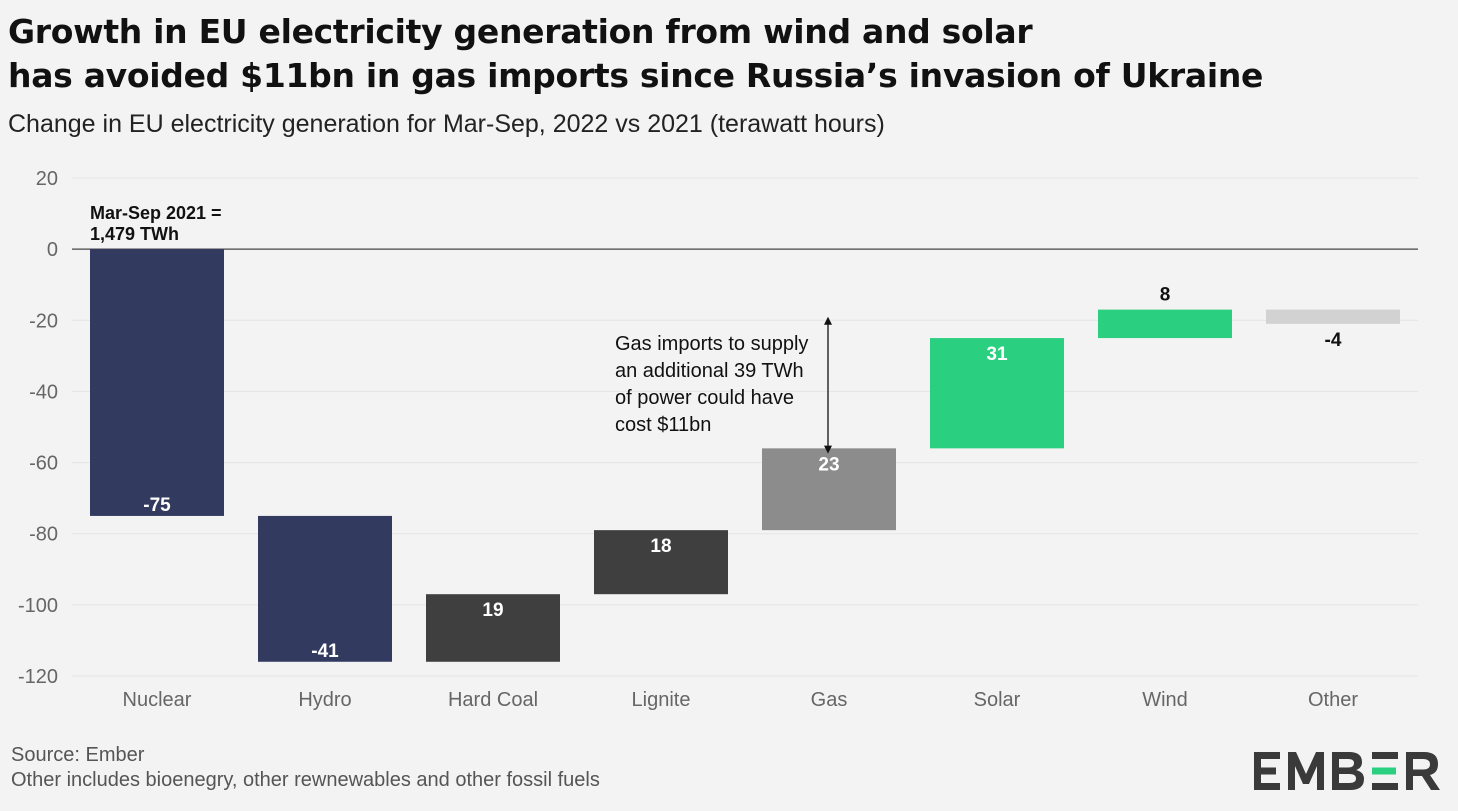 The width and height of the screenshot is (1458, 811). I want to click on data-label: -41, so click(325, 651).